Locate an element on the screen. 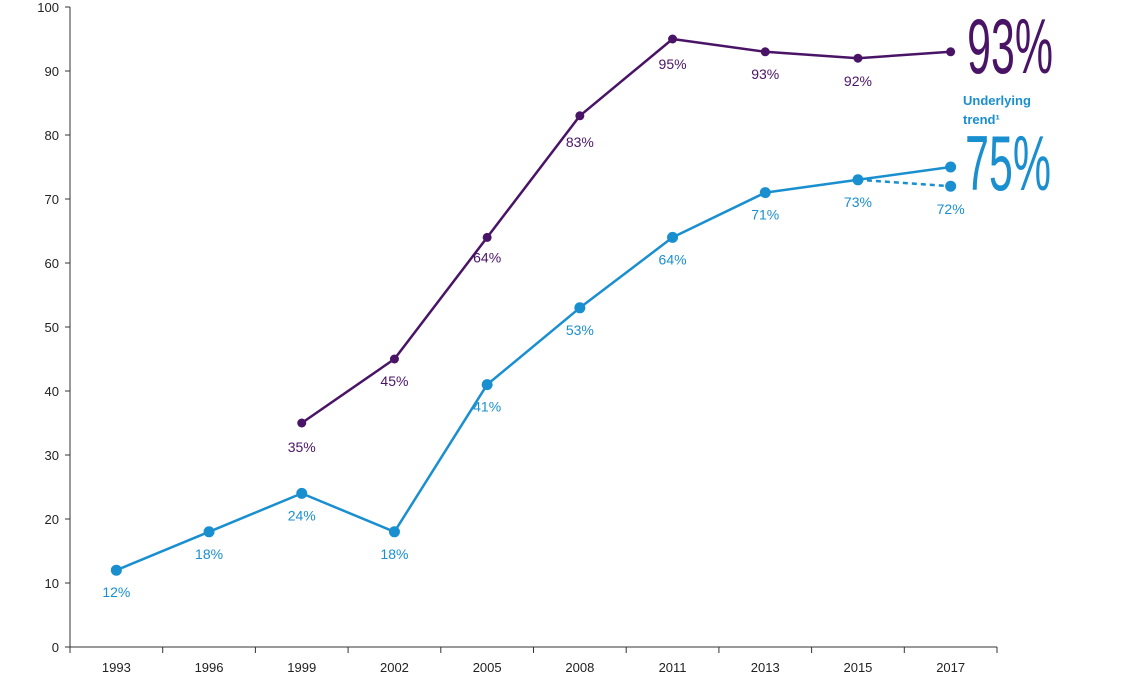  data-label: 92% is located at coordinates (858, 81).